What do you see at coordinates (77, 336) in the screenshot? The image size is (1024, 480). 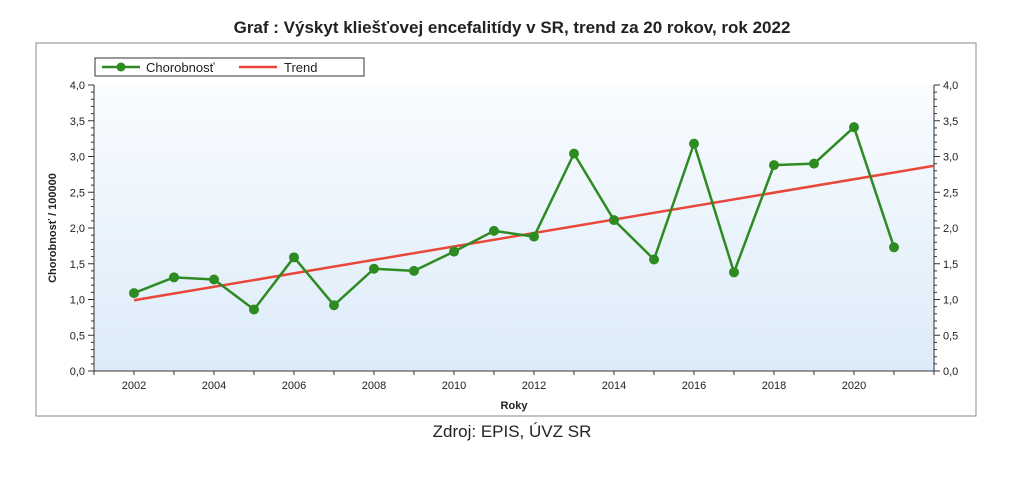 I see `y-tick-label-left: 0,5` at bounding box center [77, 336].